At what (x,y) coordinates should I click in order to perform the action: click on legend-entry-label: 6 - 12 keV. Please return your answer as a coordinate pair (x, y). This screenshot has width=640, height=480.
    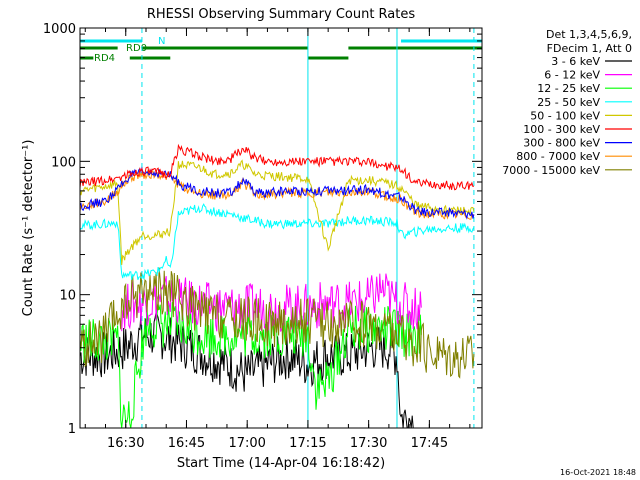
    Looking at the image, I should click on (572, 75).